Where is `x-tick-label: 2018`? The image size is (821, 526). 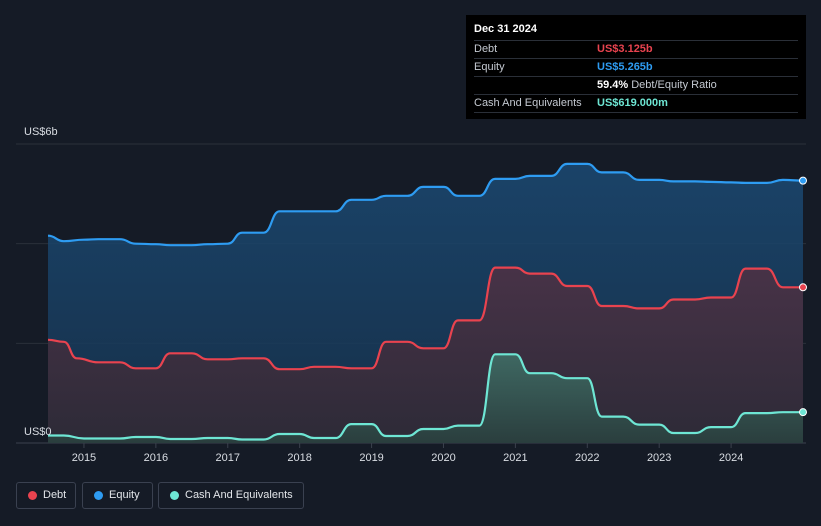 x-tick-label: 2018 is located at coordinates (299, 458).